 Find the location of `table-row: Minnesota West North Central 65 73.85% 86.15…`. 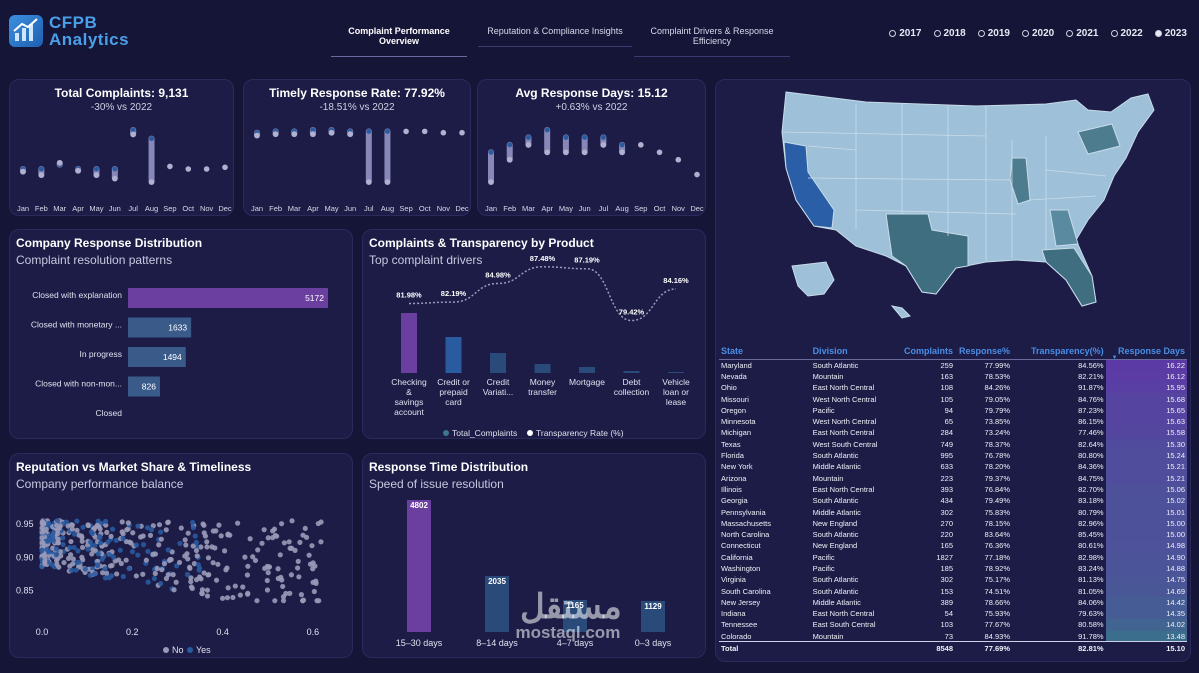

table-row: Minnesota West North Central 65 73.85% 86.15… is located at coordinates (953, 421).